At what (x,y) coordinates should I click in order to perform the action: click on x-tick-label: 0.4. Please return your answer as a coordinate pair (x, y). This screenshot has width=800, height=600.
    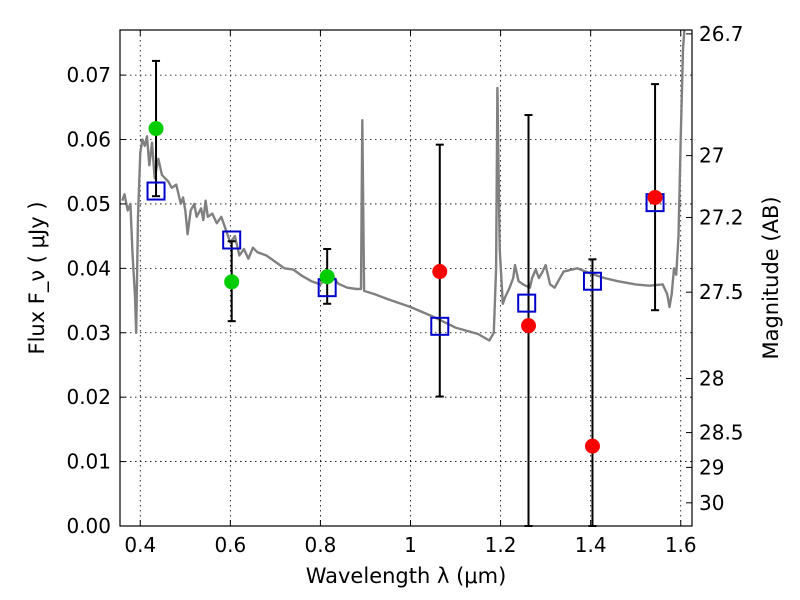
    Looking at the image, I should click on (140, 545).